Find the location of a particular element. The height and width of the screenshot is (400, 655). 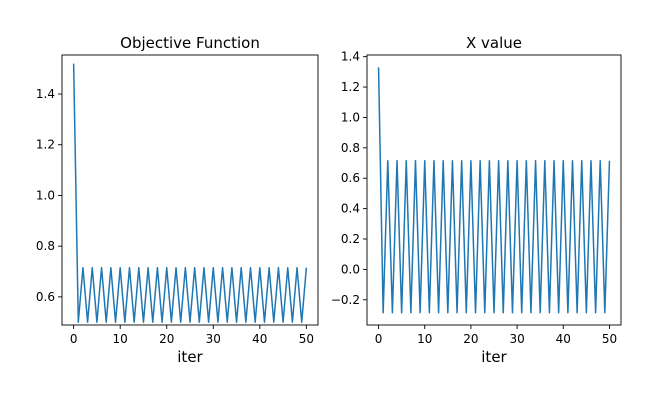

y-tick-label: −0.2 is located at coordinates (345, 300).